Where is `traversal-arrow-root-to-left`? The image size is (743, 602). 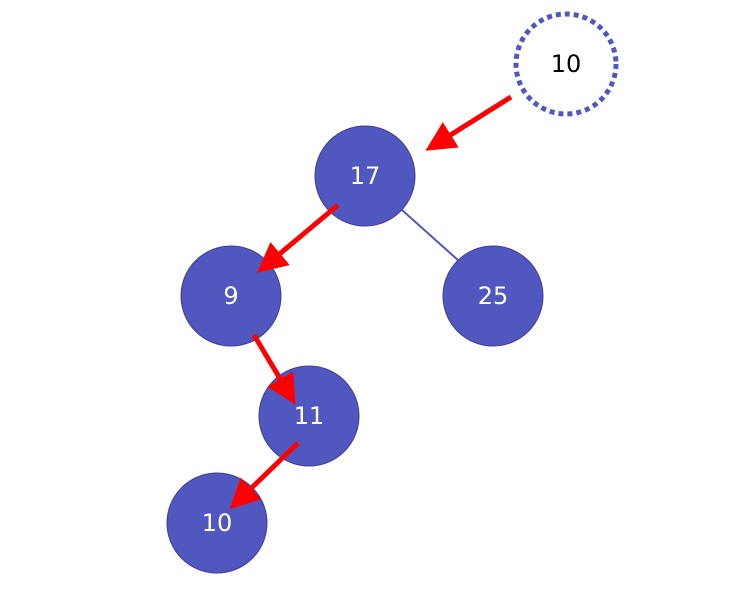
traversal-arrow-root-to-left is located at coordinates (298, 238).